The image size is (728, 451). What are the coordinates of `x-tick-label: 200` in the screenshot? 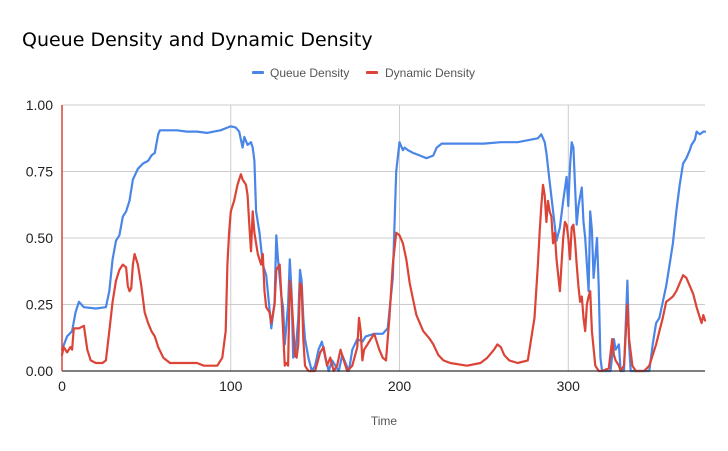 It's located at (400, 386).